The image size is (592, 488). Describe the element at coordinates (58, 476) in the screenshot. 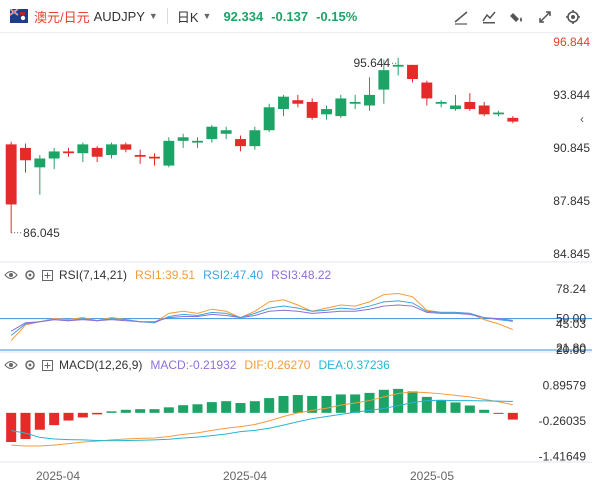

I see `x-axis-label: 2025-04` at that location.